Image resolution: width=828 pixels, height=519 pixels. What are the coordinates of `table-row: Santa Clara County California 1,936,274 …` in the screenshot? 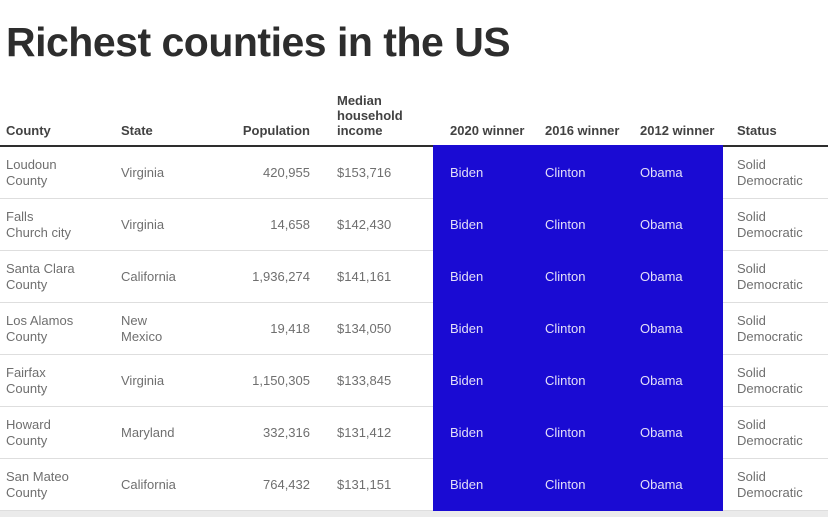 It's located at (414, 277).